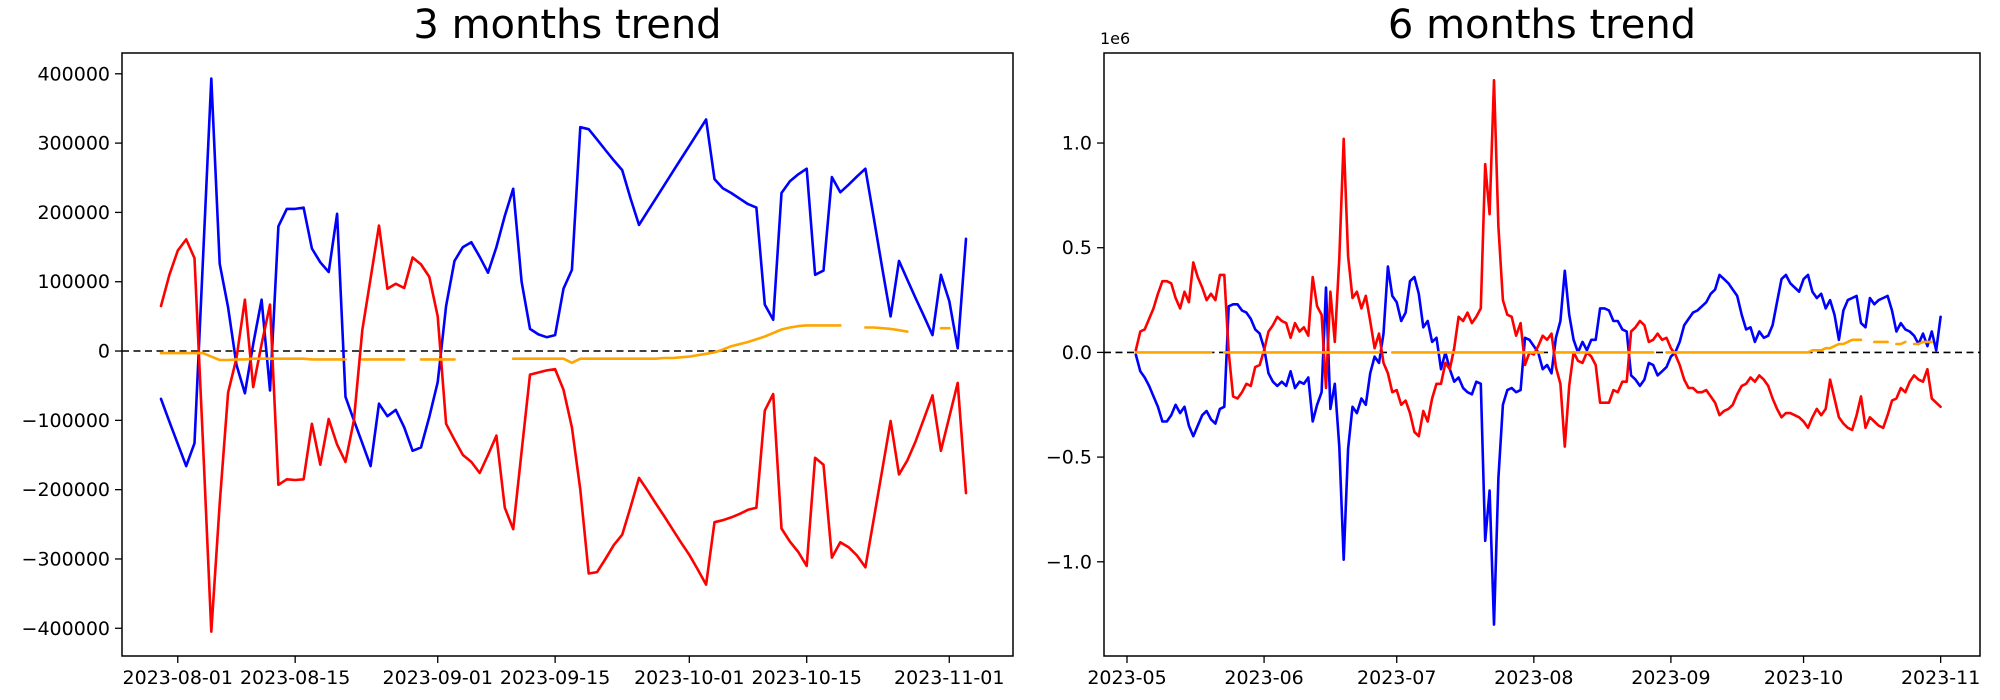 Image resolution: width=2000 pixels, height=700 pixels. What do you see at coordinates (66, 490) in the screenshot?
I see `left-ytick-label: −200000` at bounding box center [66, 490].